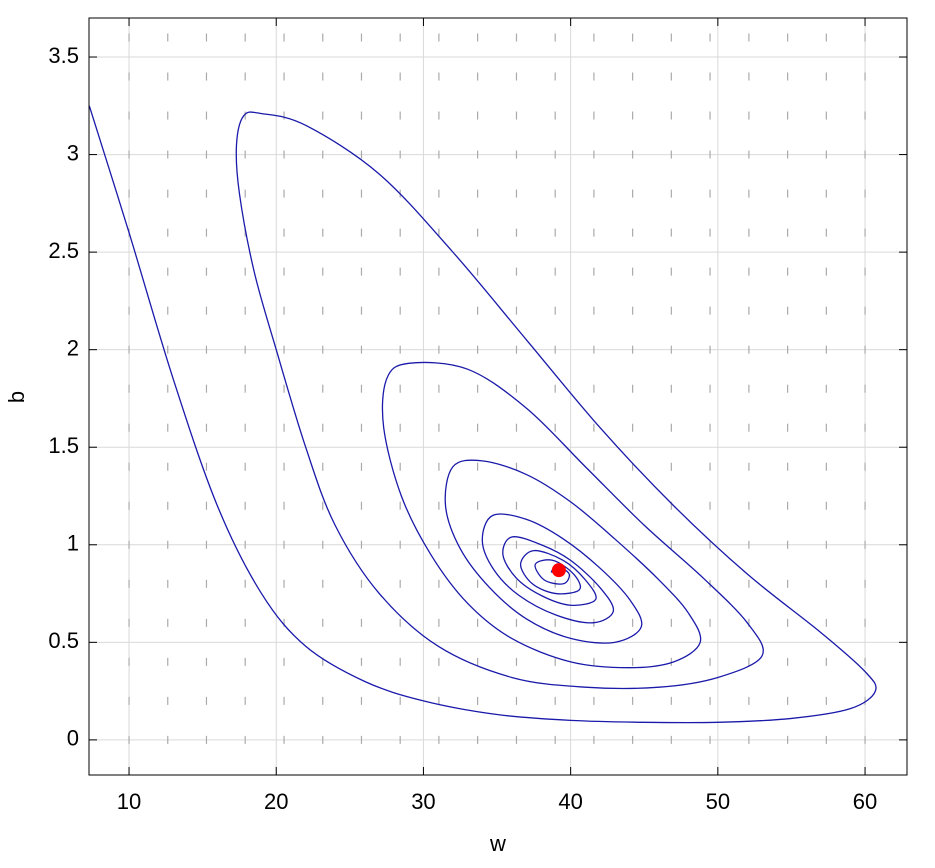 The height and width of the screenshot is (868, 935). Describe the element at coordinates (558, 570) in the screenshot. I see `equilibrium-point` at that location.